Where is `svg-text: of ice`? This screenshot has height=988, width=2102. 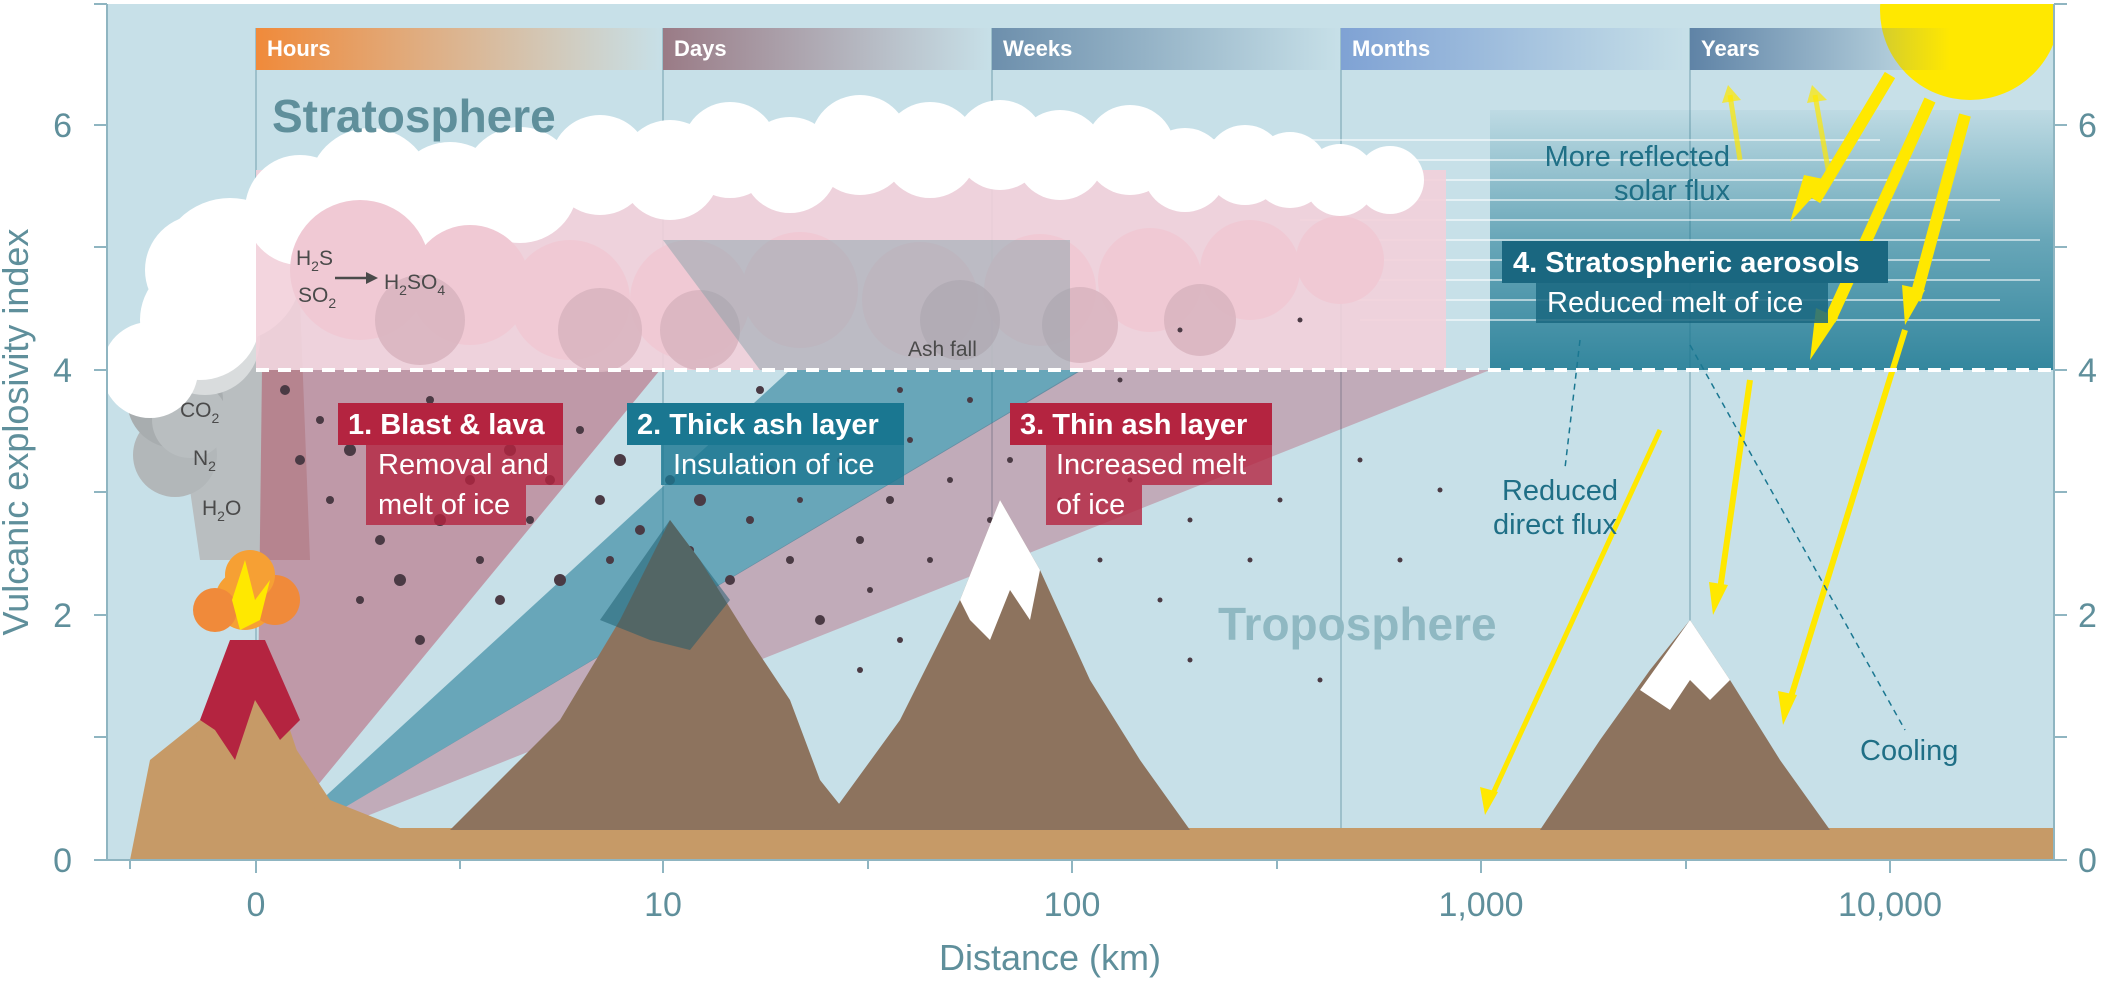
svg-text: of ice is located at coordinates (1090, 505).